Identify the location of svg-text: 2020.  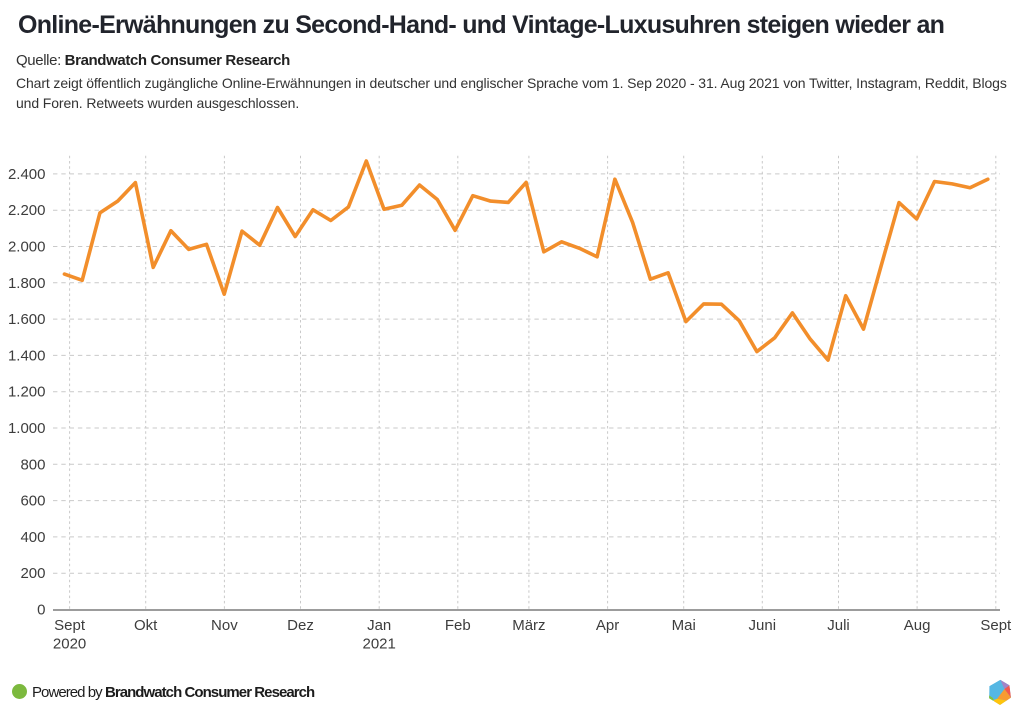
(69, 644).